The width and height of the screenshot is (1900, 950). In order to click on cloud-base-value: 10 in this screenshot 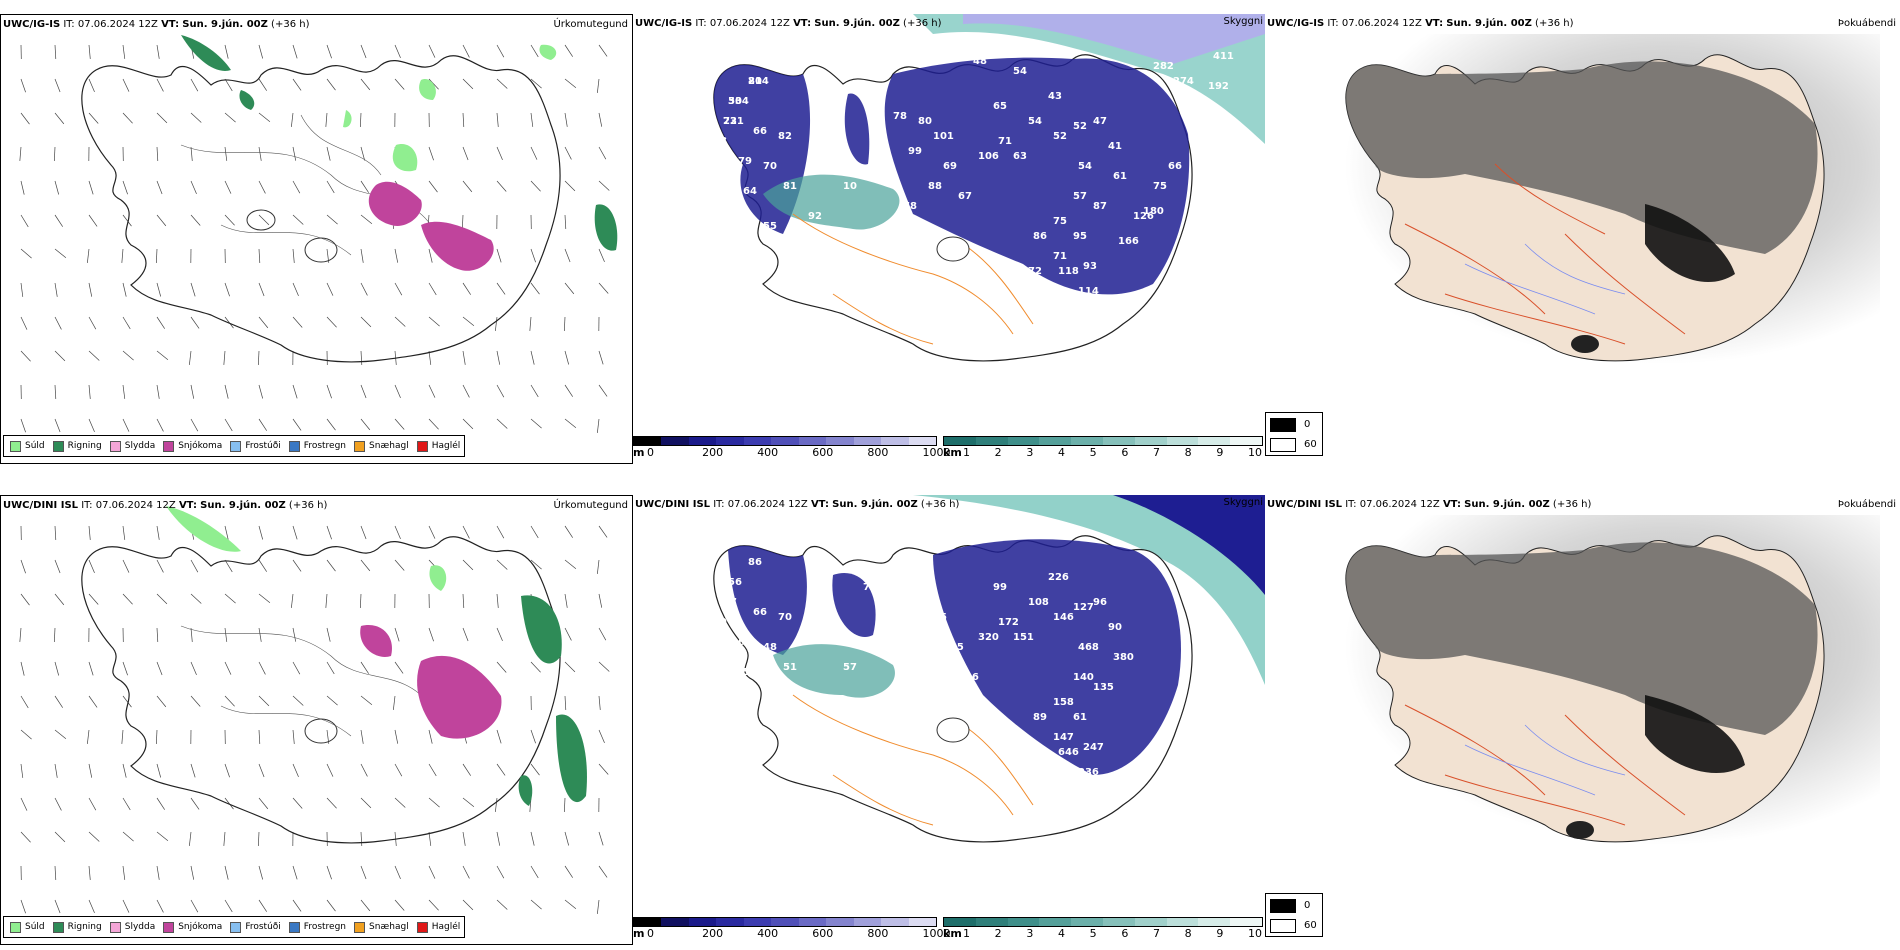, I will do `click(850, 186)`.